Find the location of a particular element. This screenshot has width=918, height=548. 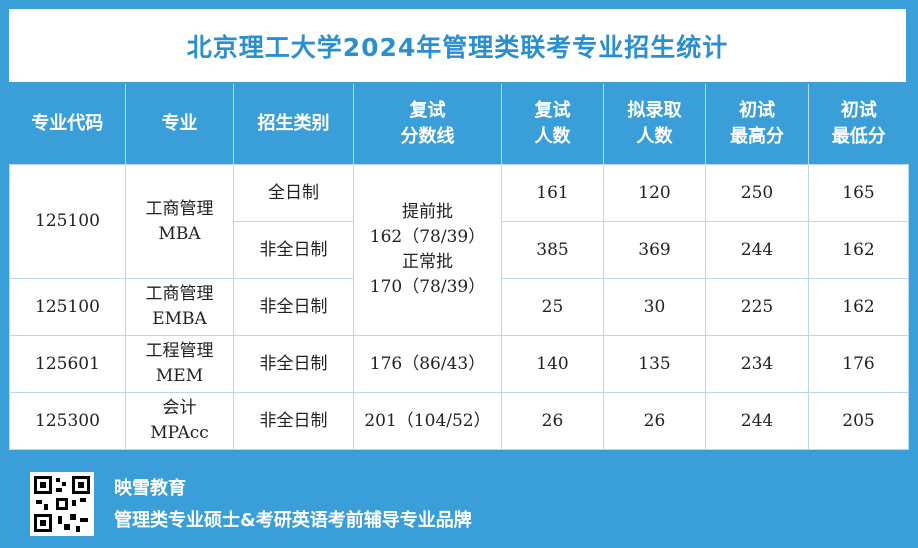

header-max-2: 最高分 is located at coordinates (757, 136).